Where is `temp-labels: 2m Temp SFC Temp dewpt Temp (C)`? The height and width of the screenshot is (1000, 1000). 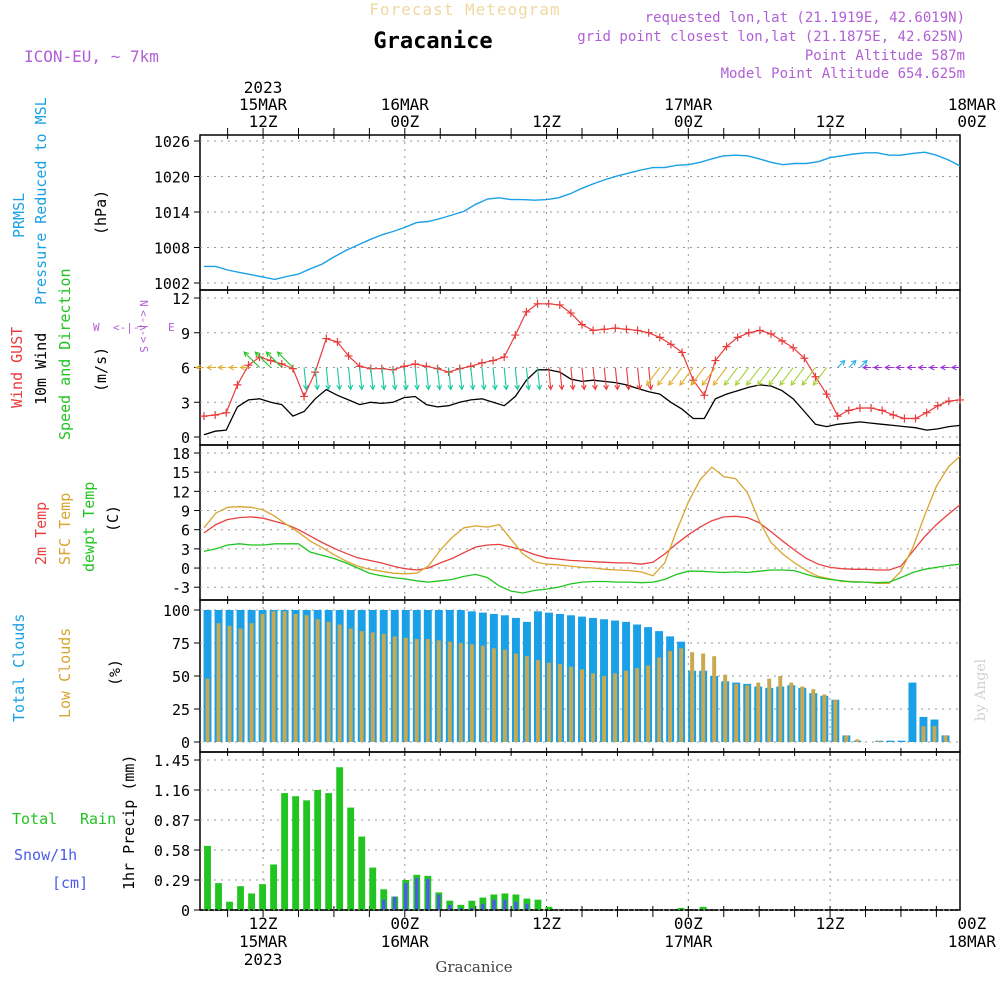
temp-labels: 2m Temp SFC Temp dewpt Temp (C) is located at coordinates (77, 527).